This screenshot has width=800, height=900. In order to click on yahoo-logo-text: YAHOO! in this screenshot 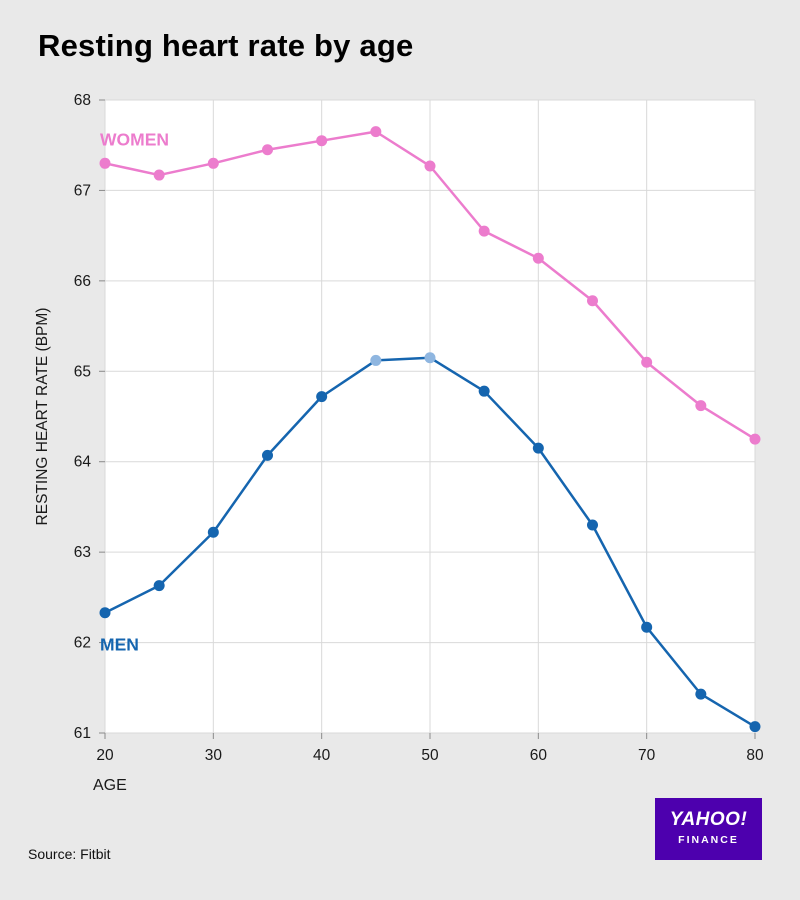, I will do `click(708, 819)`.